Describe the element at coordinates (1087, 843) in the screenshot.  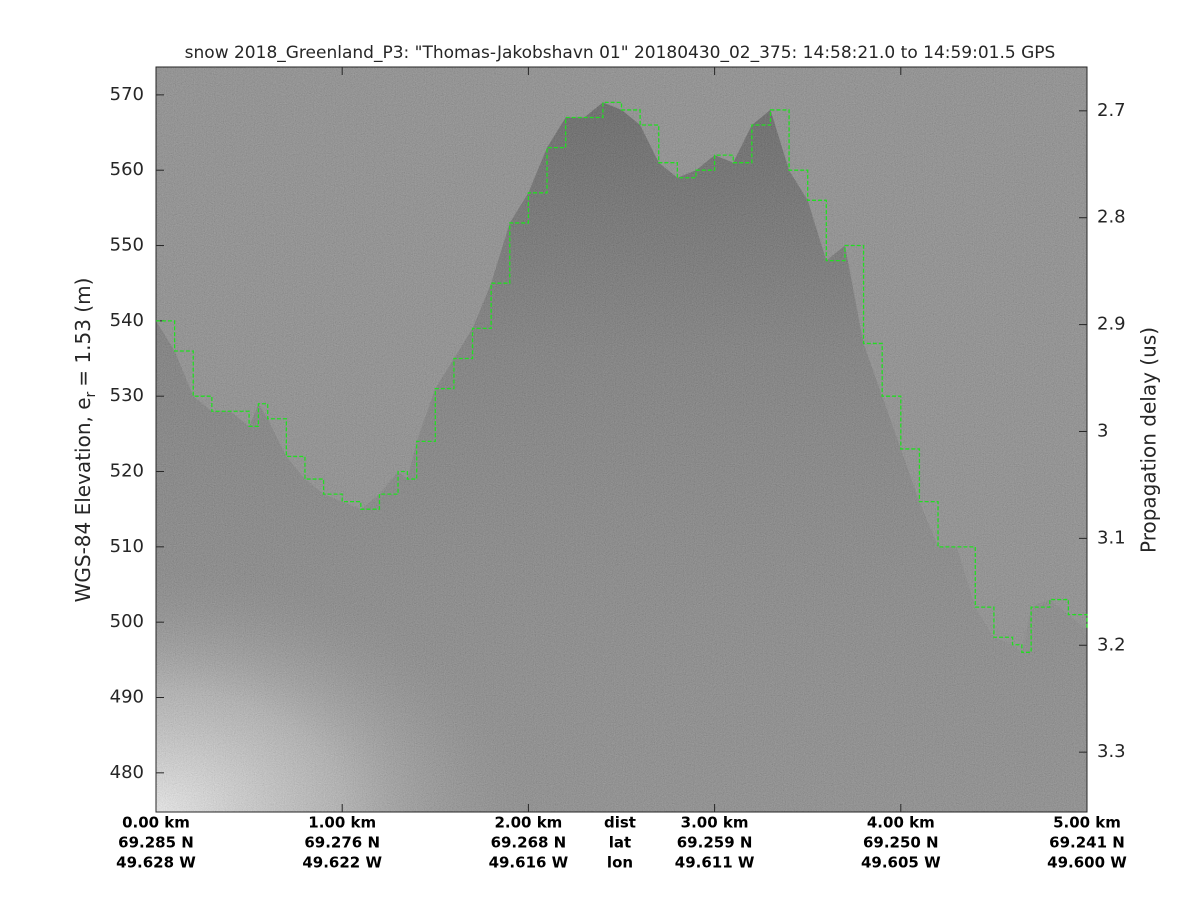
I see `lat-label: 69.241 N` at that location.